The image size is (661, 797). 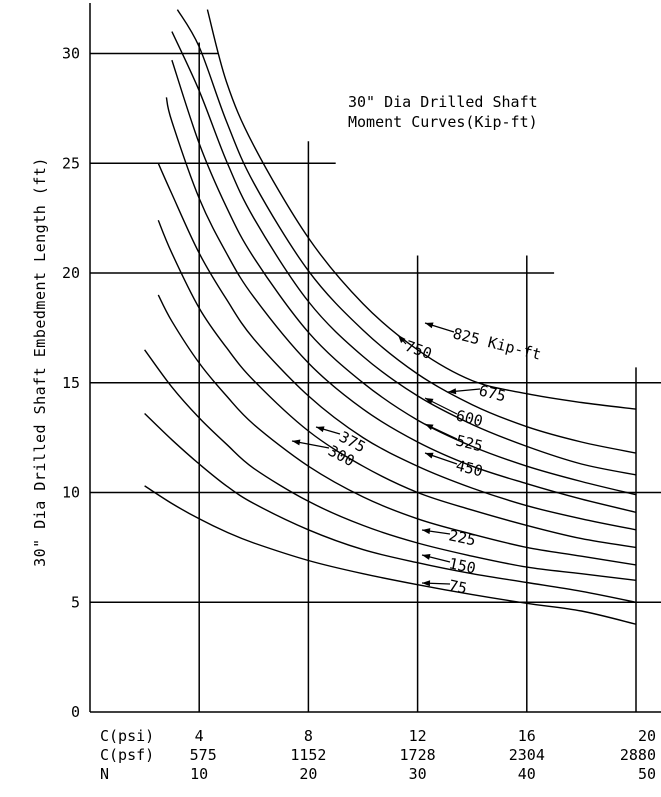 What do you see at coordinates (308, 755) in the screenshot?
I see `x-tick-label-r1-1: 1152` at bounding box center [308, 755].